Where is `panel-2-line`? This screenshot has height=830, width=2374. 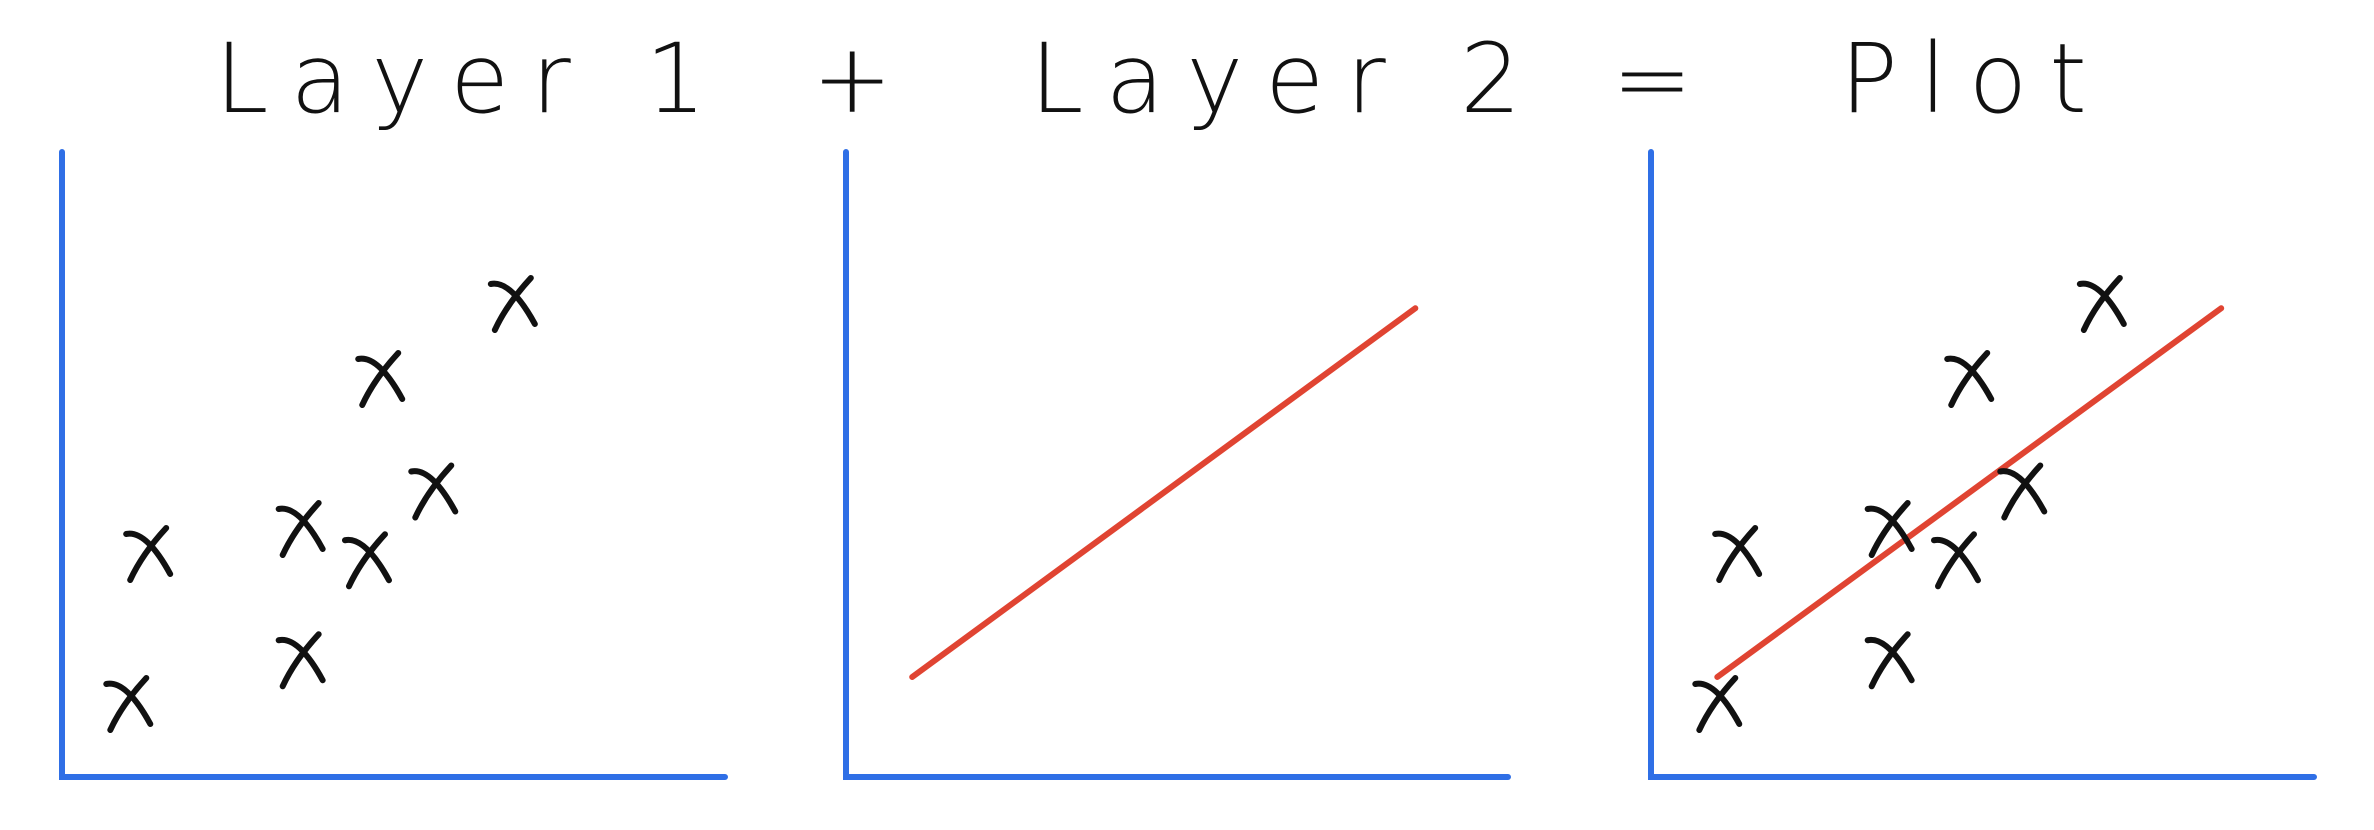
panel-2-line is located at coordinates (1164, 492).